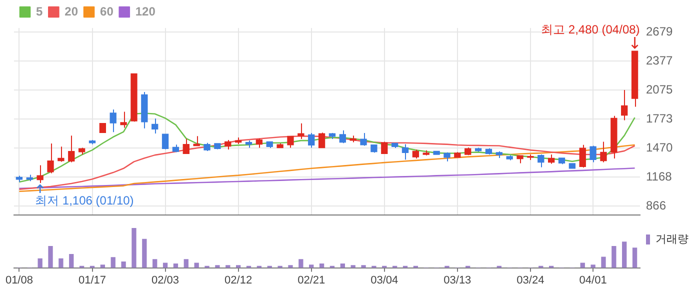  I want to click on annotation: 최저 1,106 (01/10), so click(84, 200).